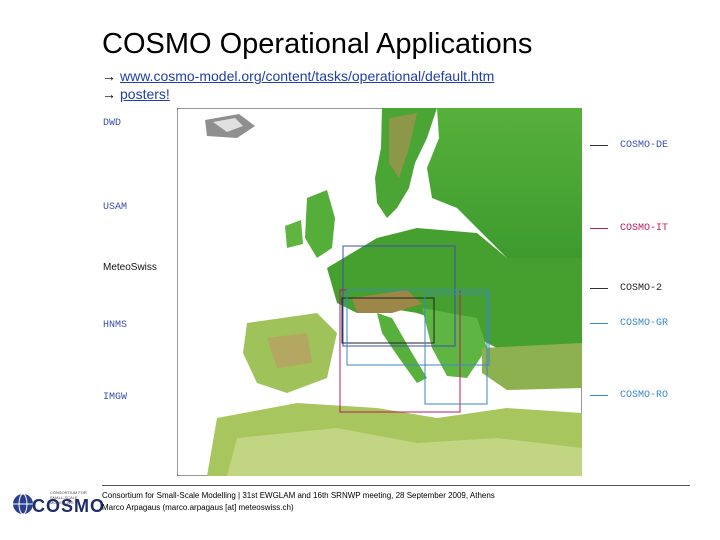  I want to click on legend-cosmo-2: COSMO-2, so click(626, 288).